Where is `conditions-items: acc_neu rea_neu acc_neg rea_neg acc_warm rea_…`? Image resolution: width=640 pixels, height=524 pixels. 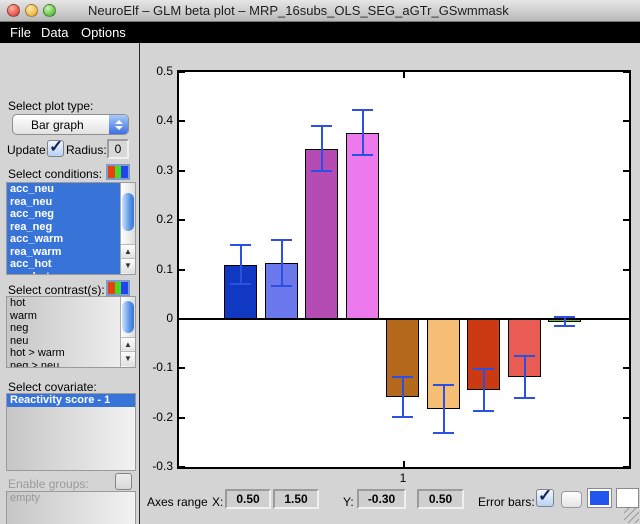 conditions-items: acc_neu rea_neu acc_neg rea_neg acc_warm rea_… is located at coordinates (63, 228).